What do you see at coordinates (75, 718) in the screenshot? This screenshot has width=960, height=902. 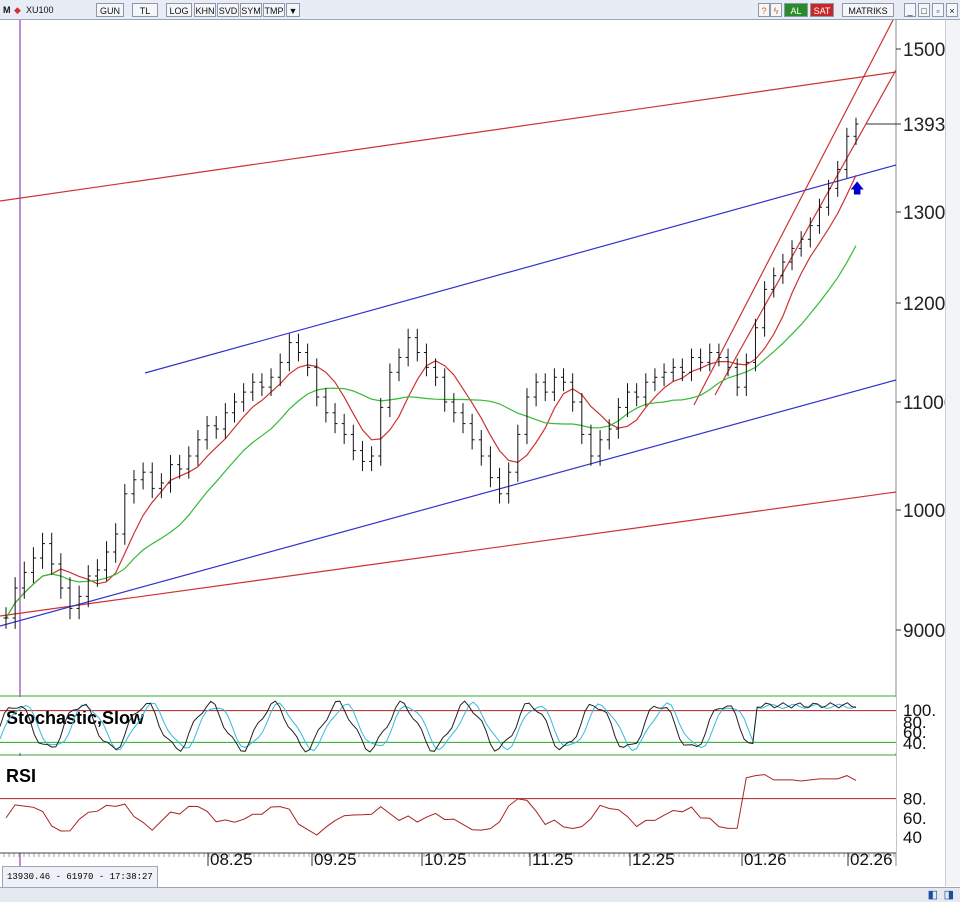 I see `stochastic-label: Stochastic,Slow` at bounding box center [75, 718].